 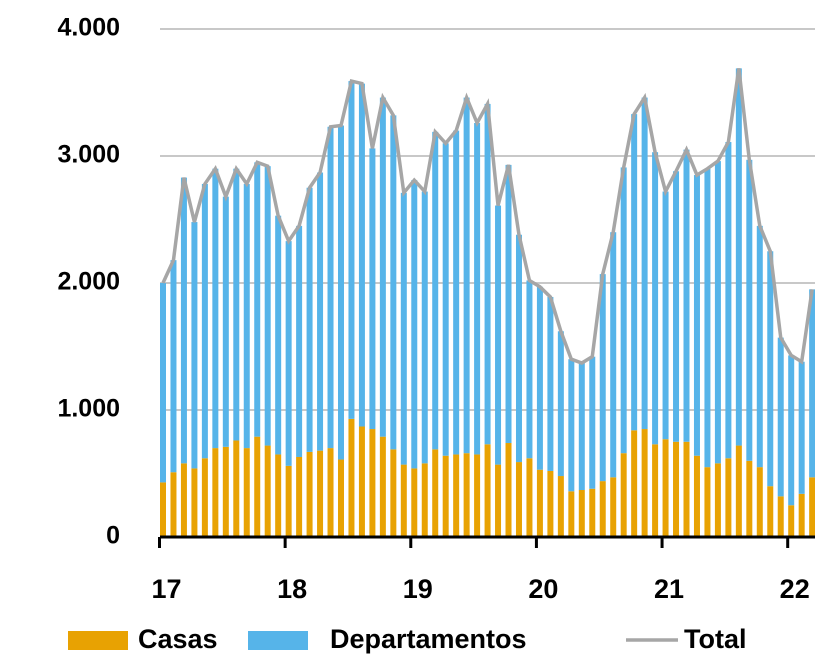 What do you see at coordinates (418, 589) in the screenshot?
I see `x-tick-label: 19` at bounding box center [418, 589].